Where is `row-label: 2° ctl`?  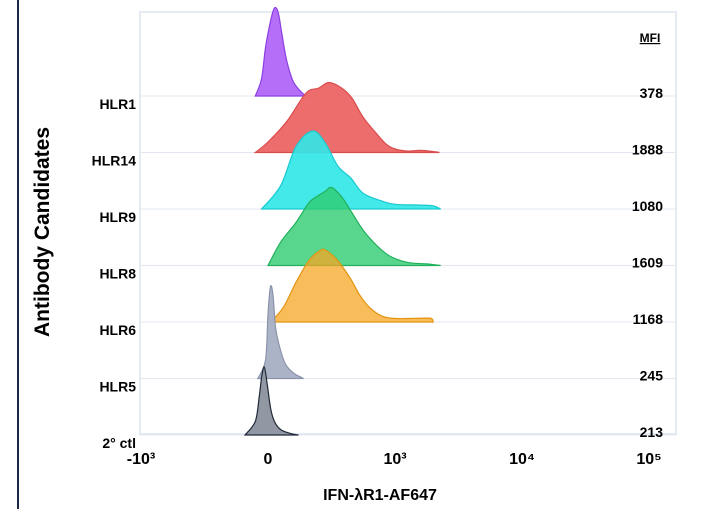
row-label: 2° ctl is located at coordinates (119, 443).